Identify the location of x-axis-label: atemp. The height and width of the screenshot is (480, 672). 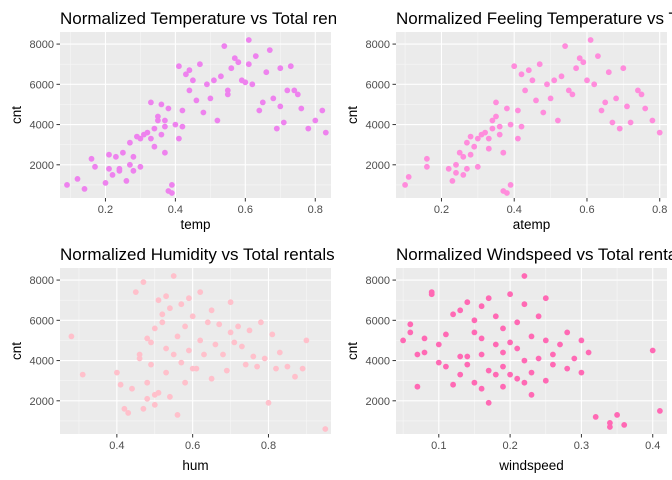
(532, 224).